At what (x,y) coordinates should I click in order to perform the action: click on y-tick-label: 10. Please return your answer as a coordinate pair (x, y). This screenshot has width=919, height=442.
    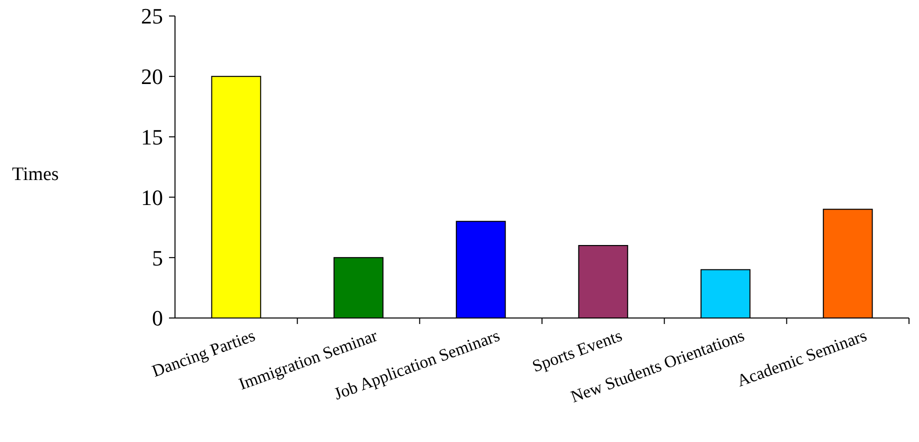
    Looking at the image, I should click on (152, 197).